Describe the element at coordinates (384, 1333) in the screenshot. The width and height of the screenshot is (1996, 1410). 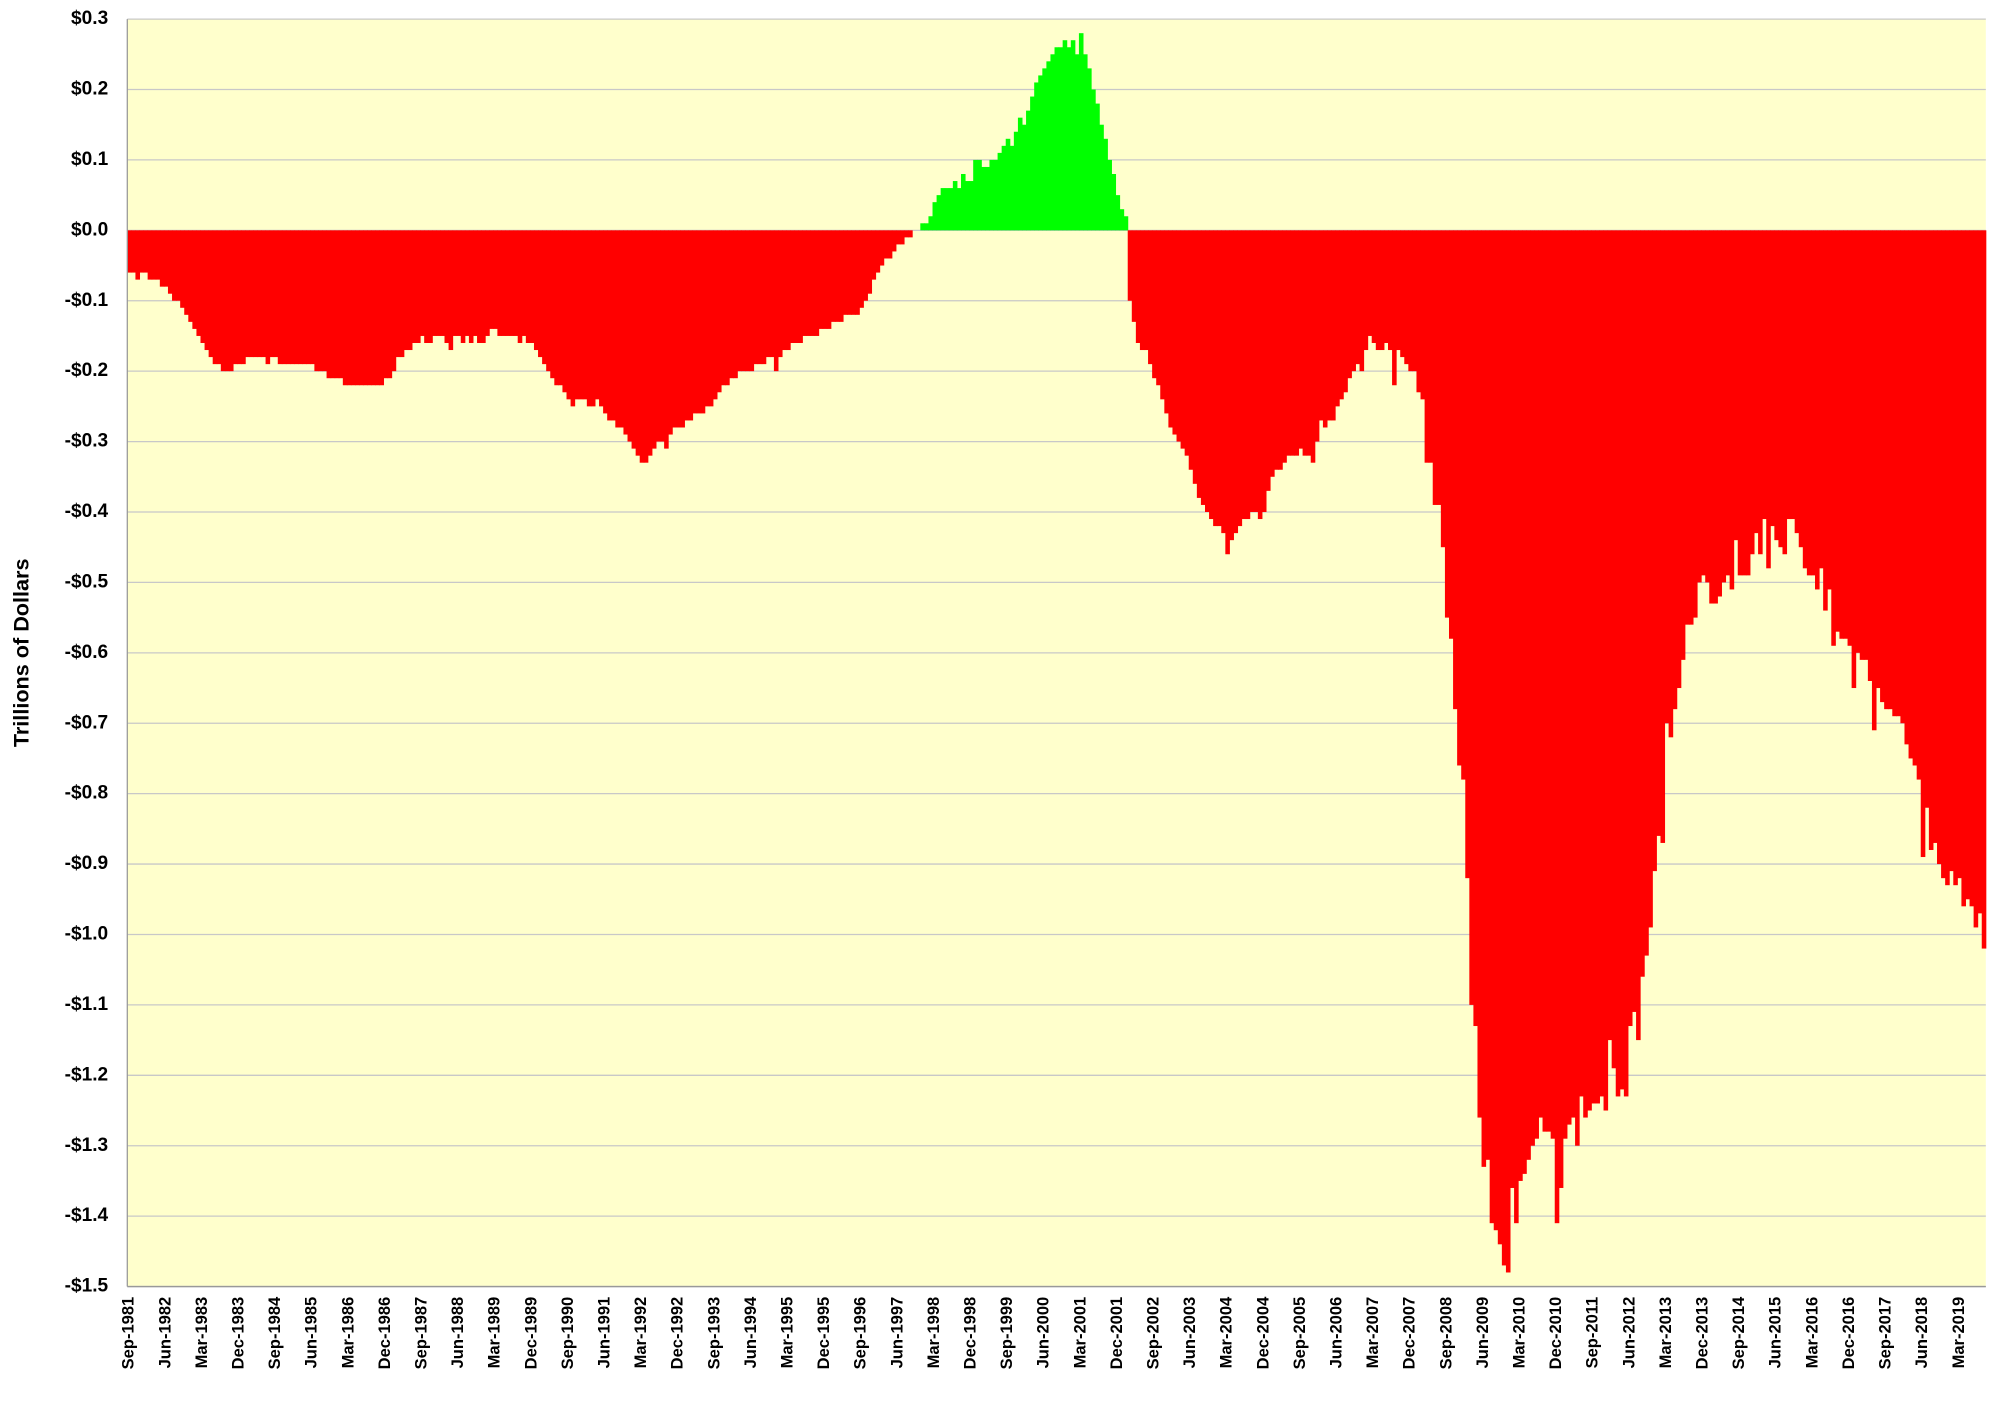
I see `x-tick-label: Dec-1986` at that location.